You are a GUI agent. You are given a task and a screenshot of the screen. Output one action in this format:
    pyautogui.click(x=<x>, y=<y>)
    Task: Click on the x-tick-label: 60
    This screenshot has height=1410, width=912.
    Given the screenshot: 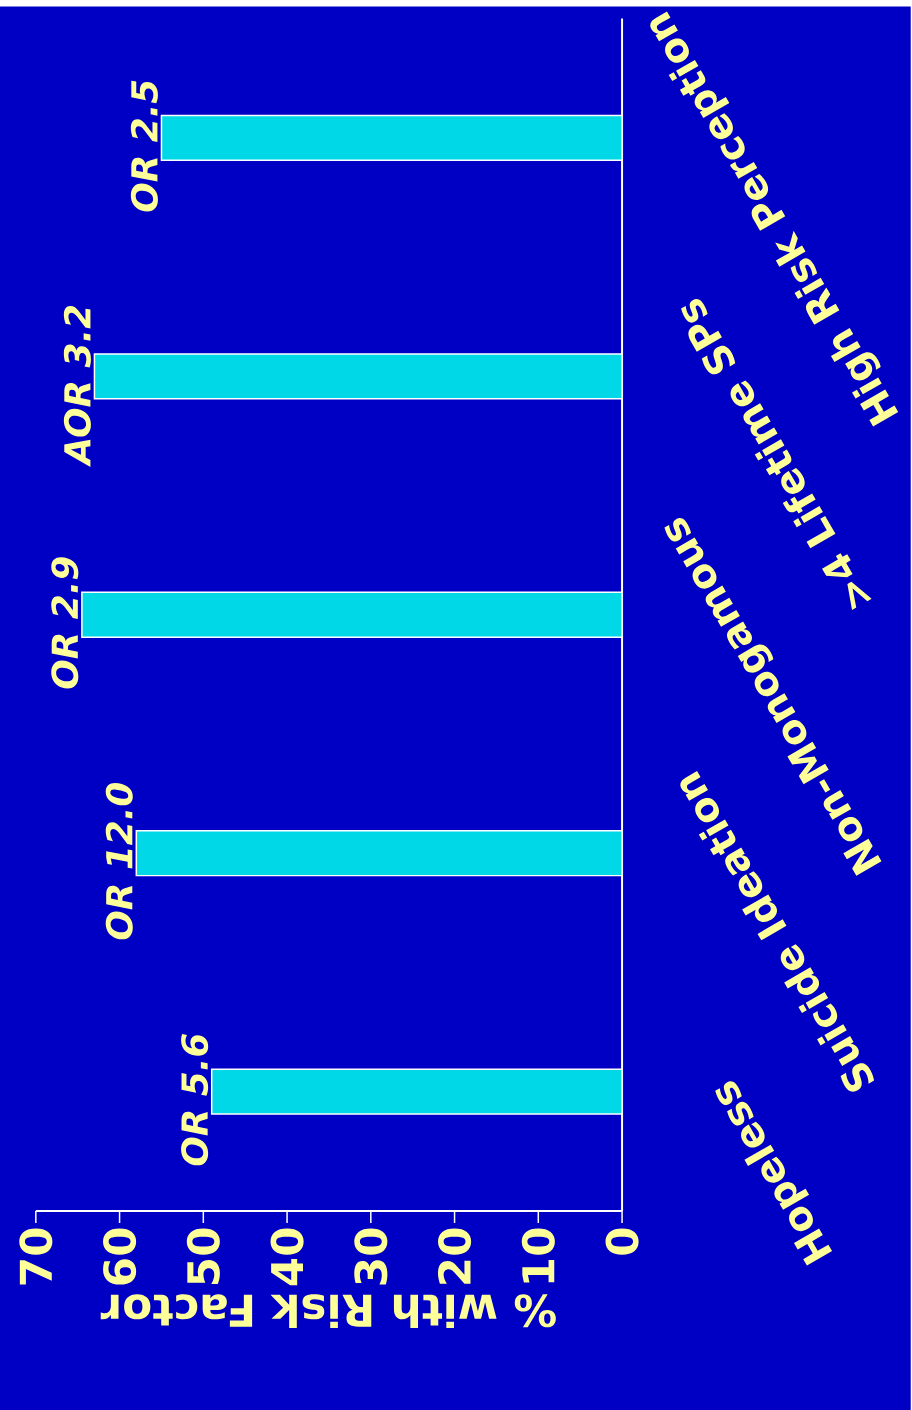 What is the action you would take?
    pyautogui.click(x=120, y=1256)
    